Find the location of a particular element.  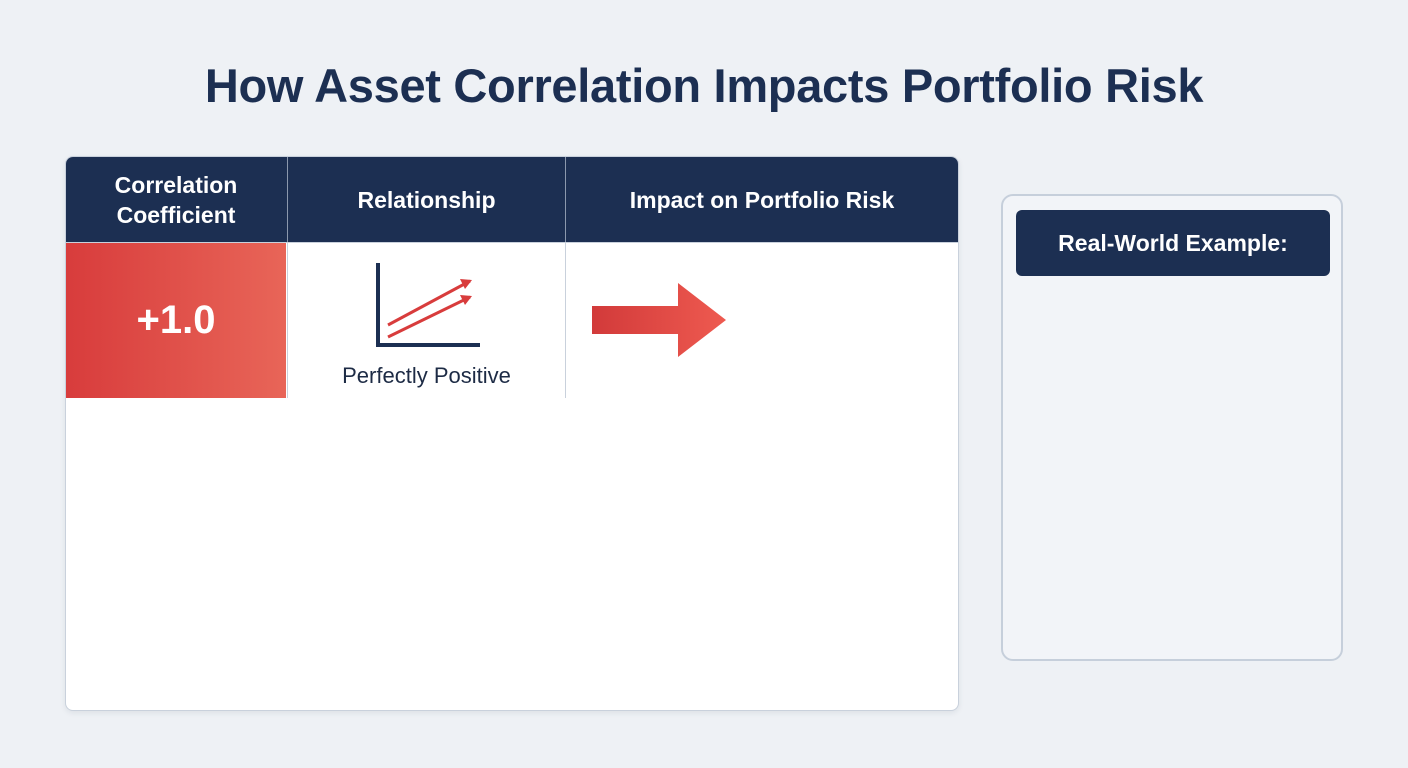

relationship-label: Perfectly Positive is located at coordinates (426, 375).